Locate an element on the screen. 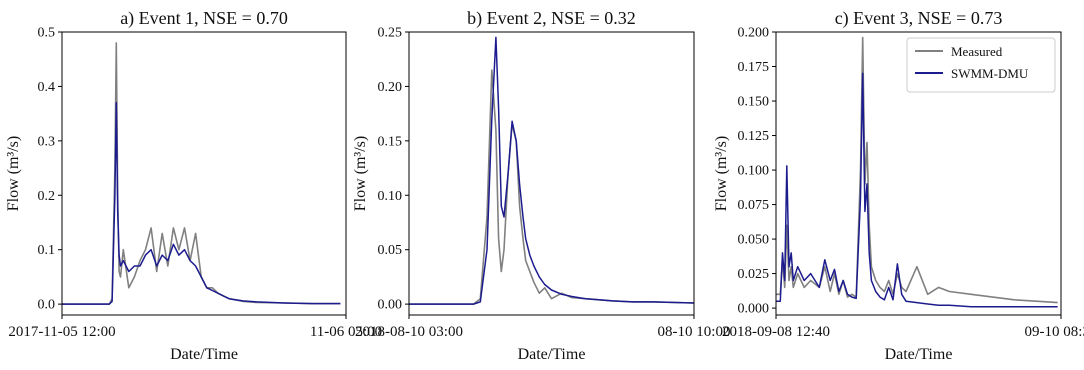 This screenshot has width=1084, height=370. y-tick-label: 0.175 is located at coordinates (754, 67).